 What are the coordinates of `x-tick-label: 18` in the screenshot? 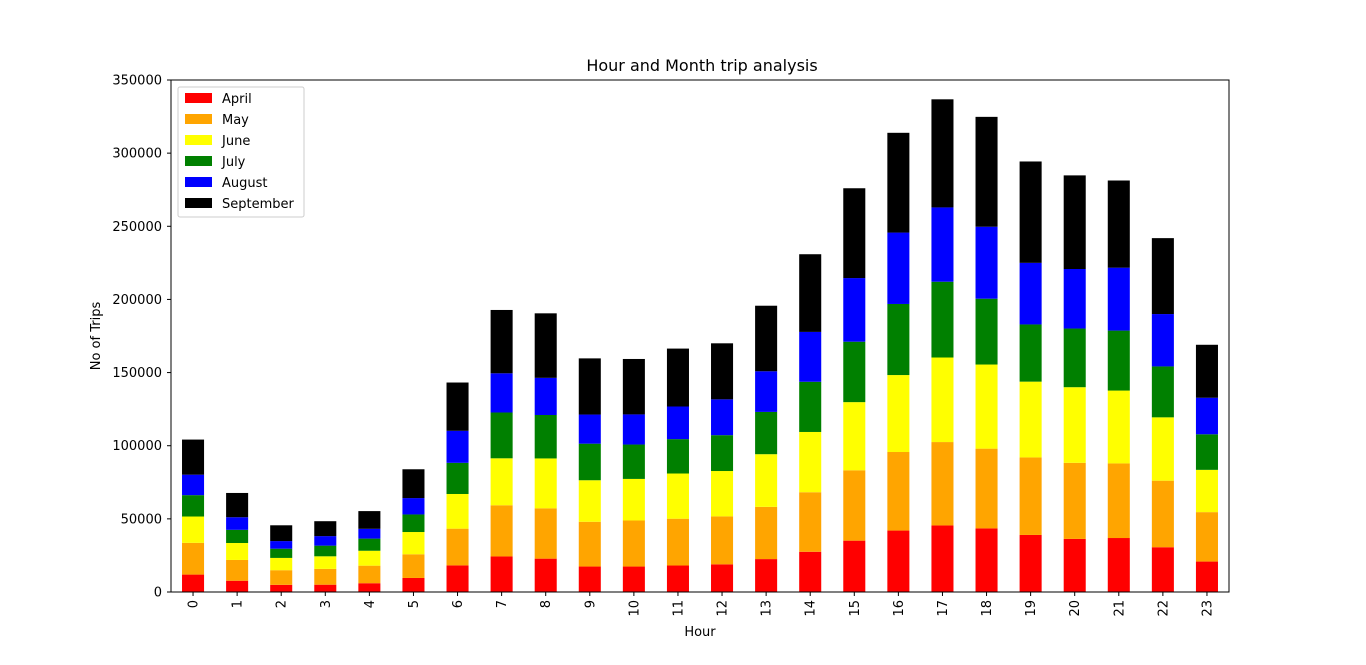 It's located at (987, 608).